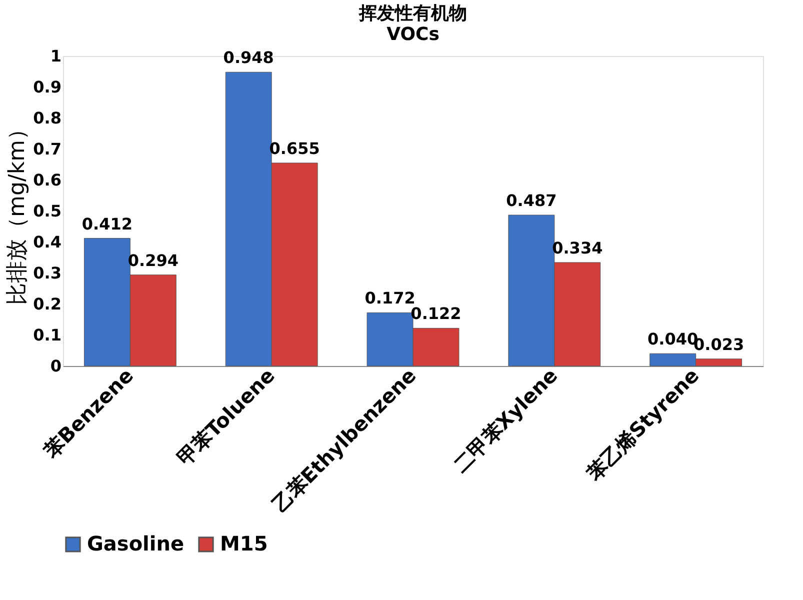 The width and height of the screenshot is (803, 600). I want to click on data-label: 0.948, so click(248, 58).